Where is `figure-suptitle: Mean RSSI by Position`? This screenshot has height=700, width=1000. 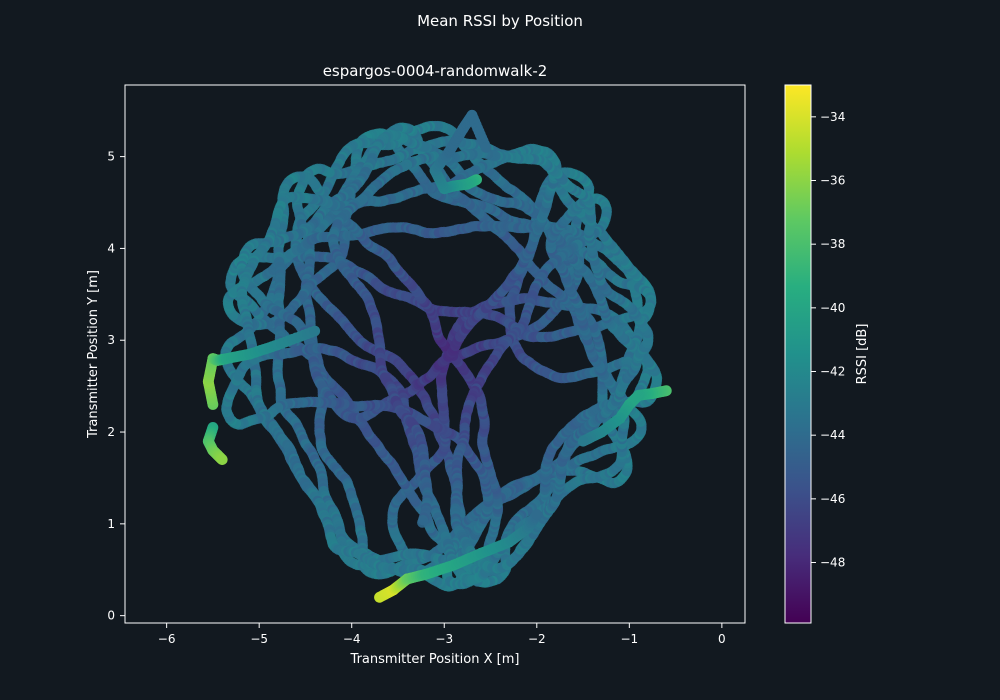 figure-suptitle: Mean RSSI by Position is located at coordinates (500, 21).